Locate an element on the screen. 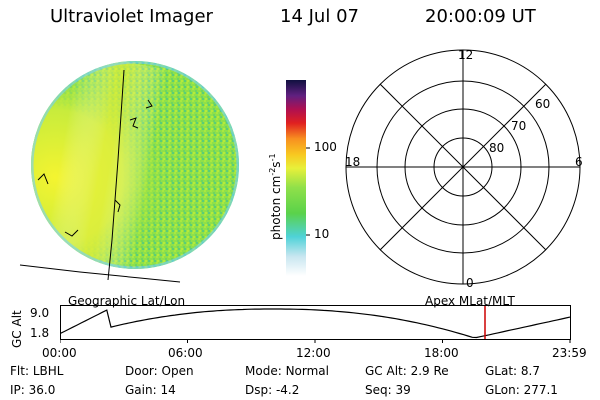 This screenshot has height=400, width=600. colorbar-tick-100: 100 is located at coordinates (325, 147).